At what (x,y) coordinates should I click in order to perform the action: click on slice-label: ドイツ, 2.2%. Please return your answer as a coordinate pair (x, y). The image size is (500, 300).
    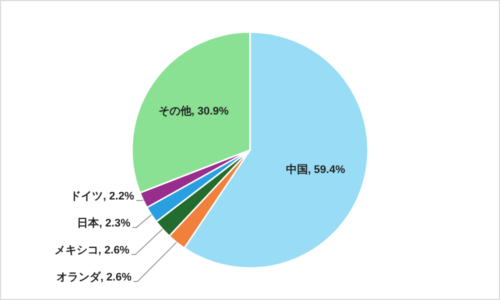
    Looking at the image, I should click on (102, 196).